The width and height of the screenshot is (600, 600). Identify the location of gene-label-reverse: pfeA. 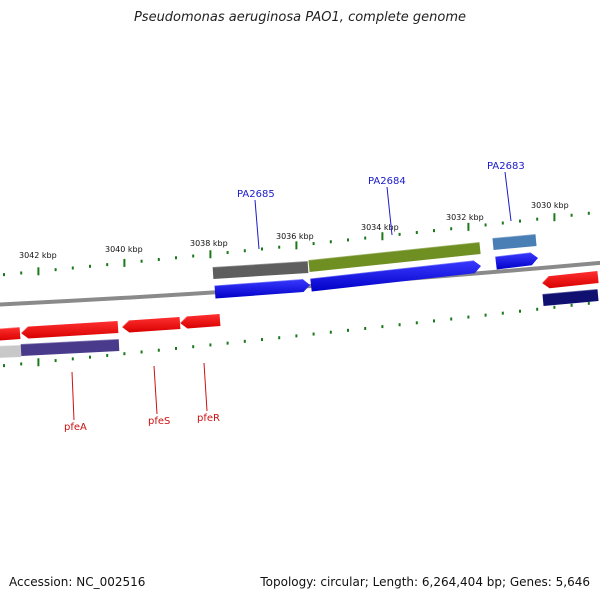
(75, 427).